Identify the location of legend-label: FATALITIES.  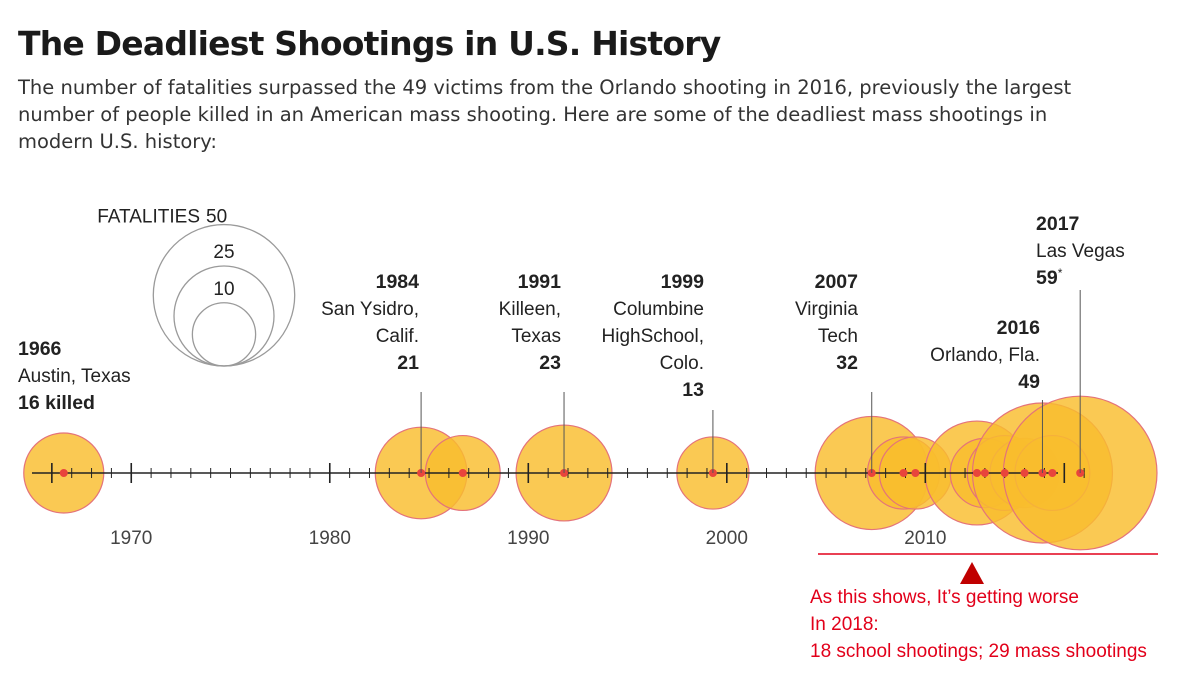
(148, 217).